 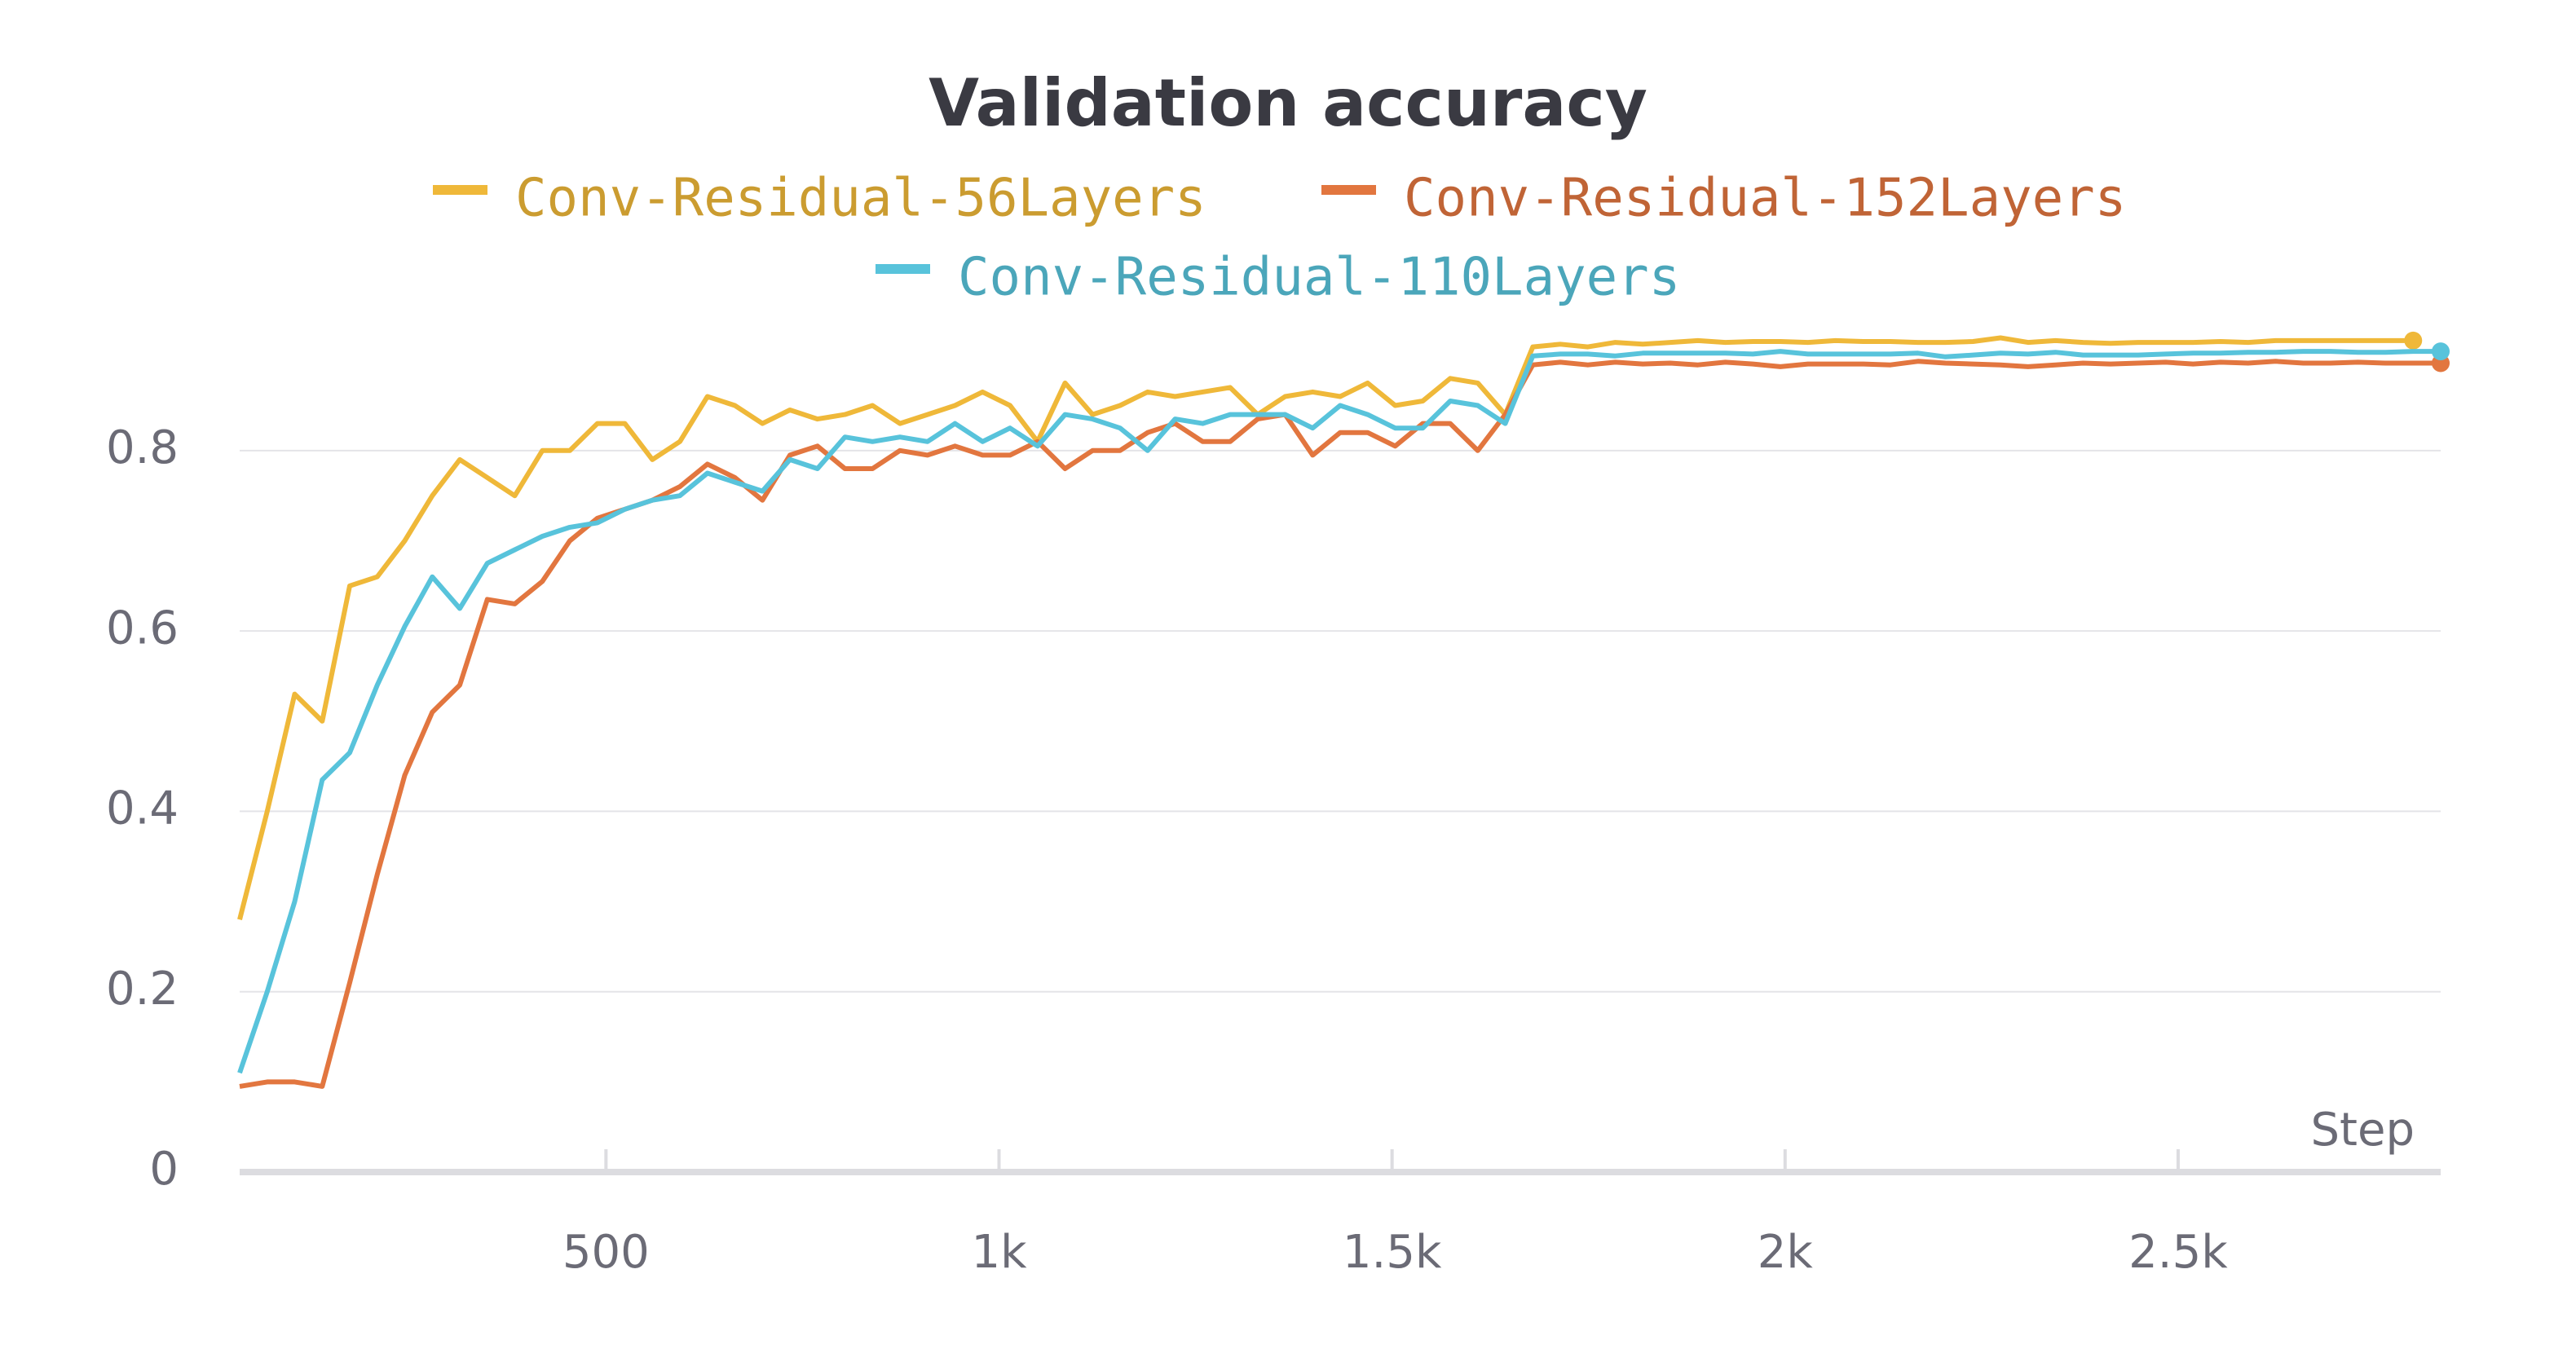 I want to click on legend-label: Conv-Residual-152Layers, so click(x=1765, y=199).